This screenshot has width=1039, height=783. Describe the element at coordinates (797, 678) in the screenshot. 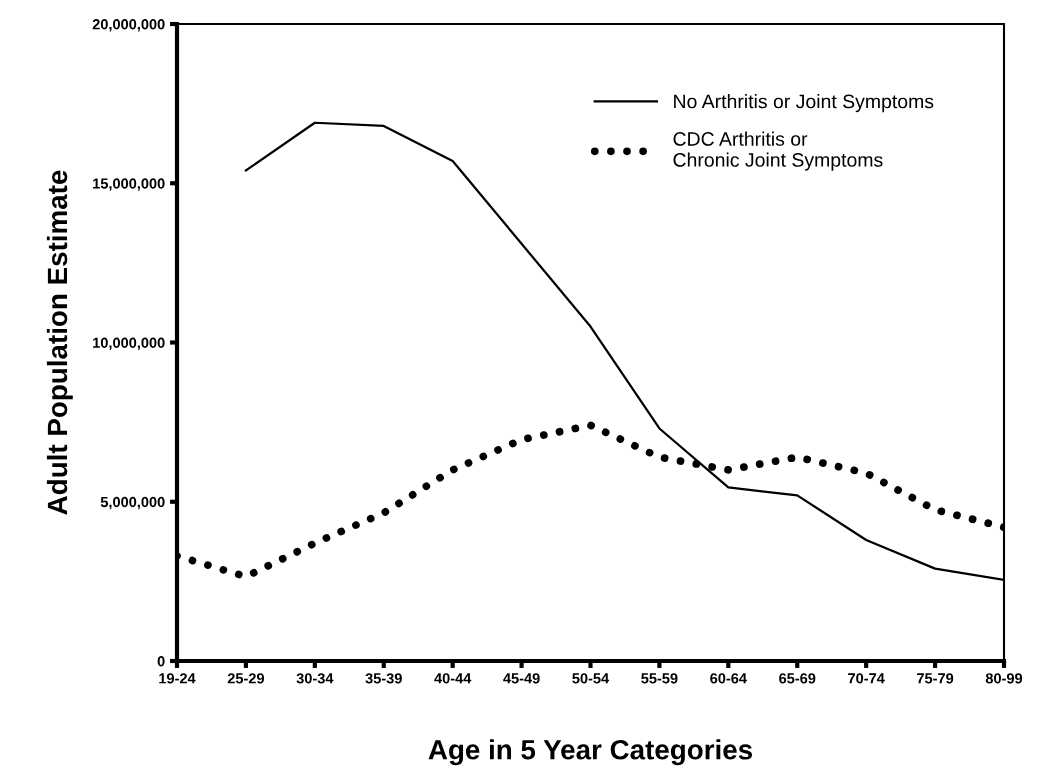

I see `x-tick-label: 65-69` at that location.